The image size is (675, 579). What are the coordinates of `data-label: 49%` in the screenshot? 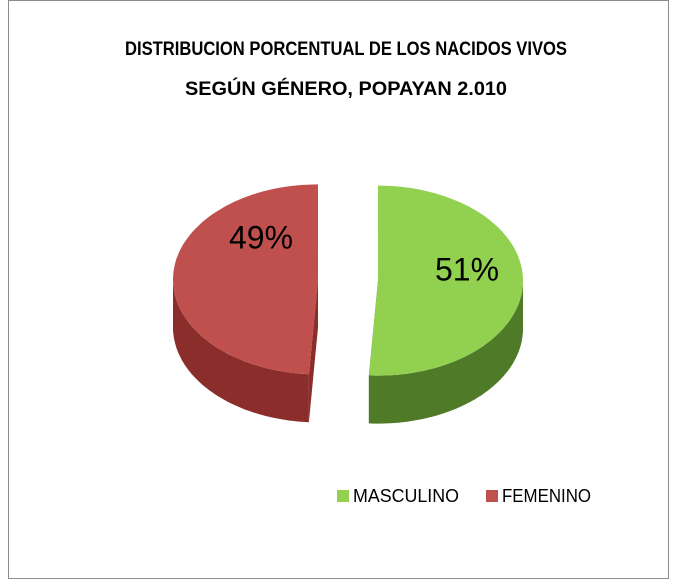 It's located at (261, 237).